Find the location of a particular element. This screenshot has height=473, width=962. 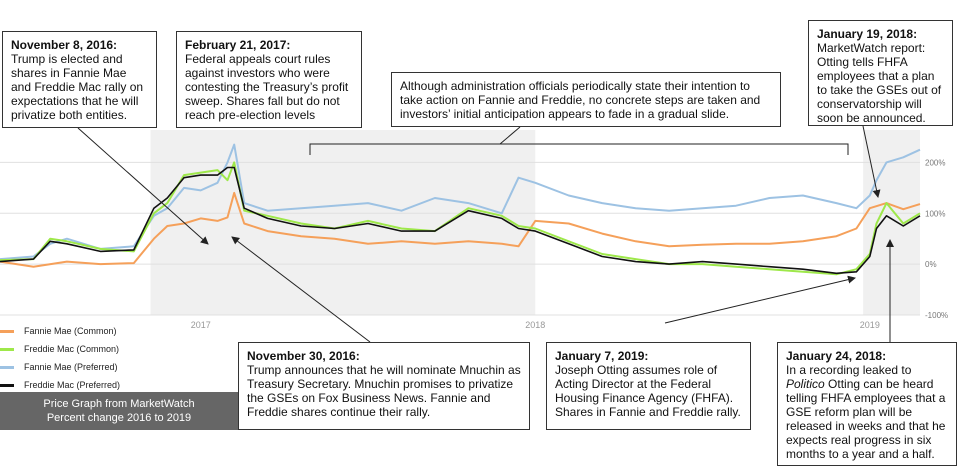

callout-text-before: In a recording leaked to is located at coordinates (849, 370).